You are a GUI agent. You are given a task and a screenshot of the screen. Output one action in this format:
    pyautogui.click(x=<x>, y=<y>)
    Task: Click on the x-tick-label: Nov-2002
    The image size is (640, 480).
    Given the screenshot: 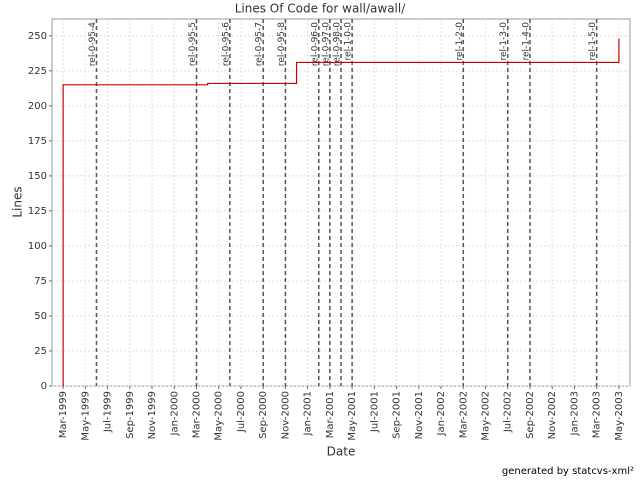 What is the action you would take?
    pyautogui.click(x=552, y=415)
    